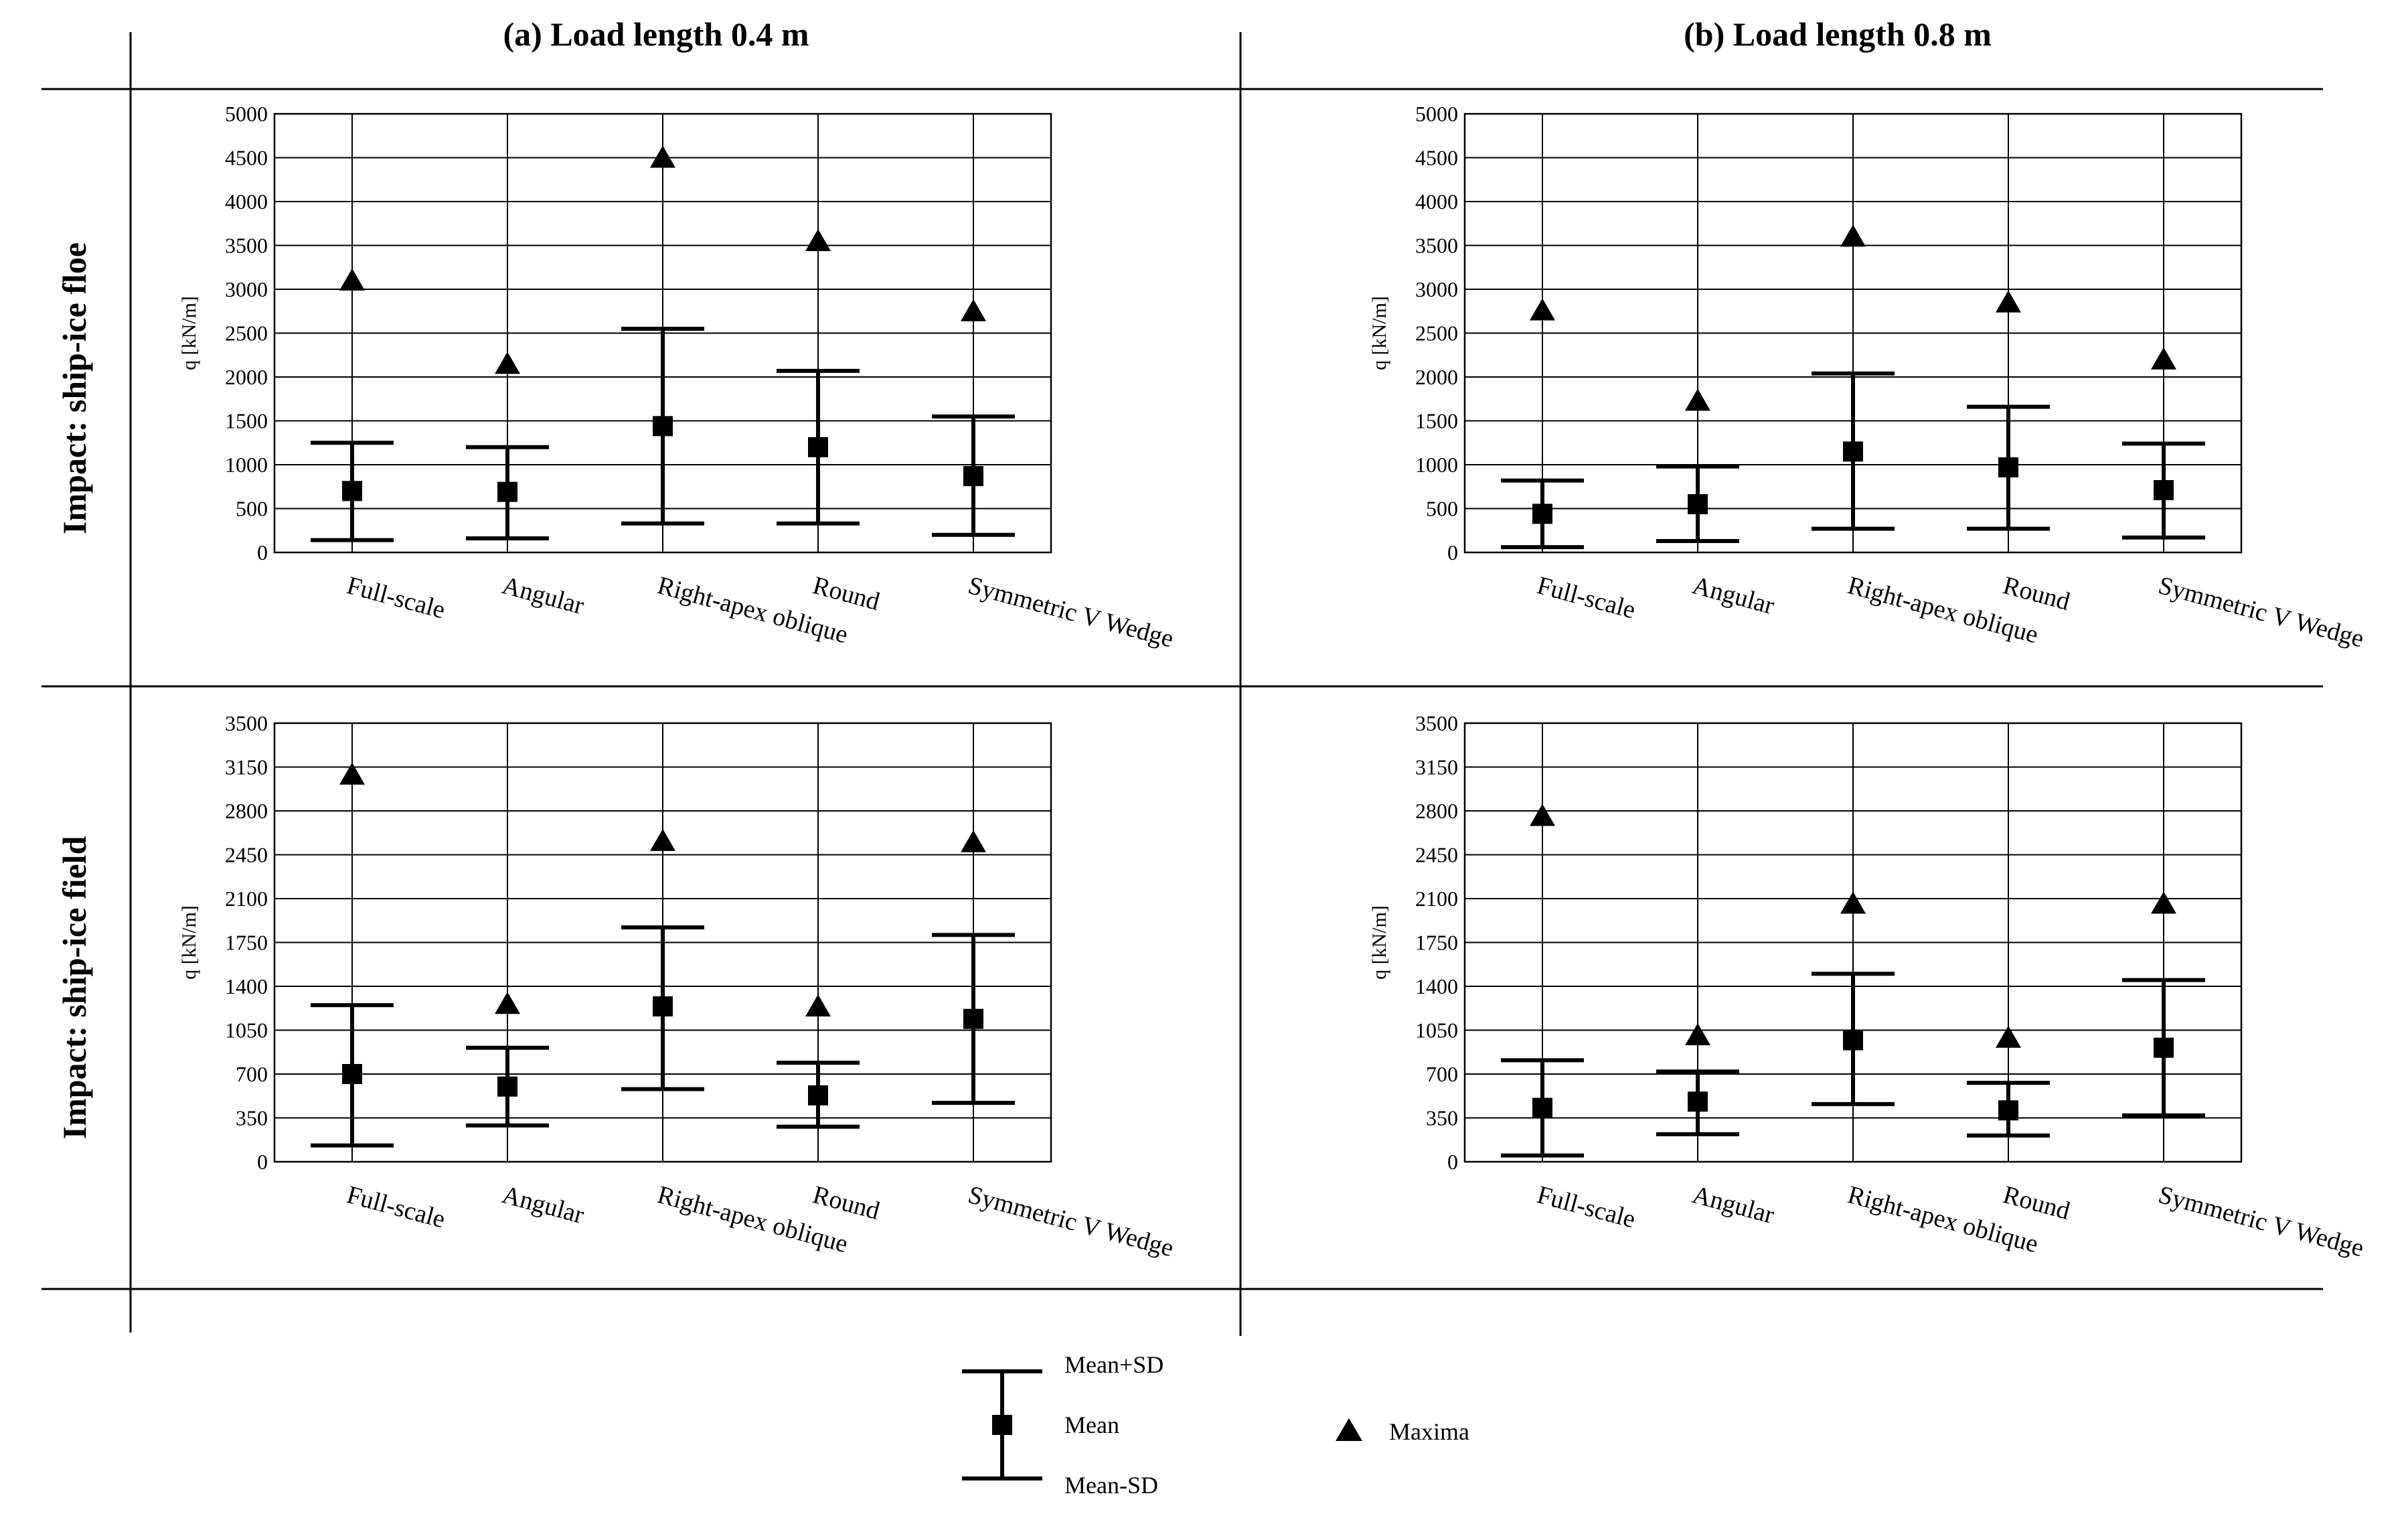 The height and width of the screenshot is (1520, 2408). I want to click on y-tick-label: 5000, so click(246, 114).